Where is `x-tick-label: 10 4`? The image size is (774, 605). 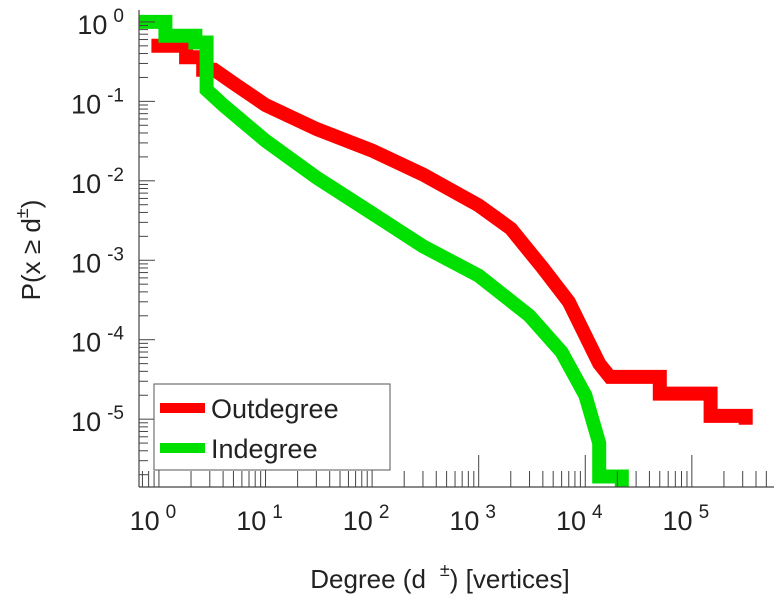
x-tick-label: 10 4 is located at coordinates (579, 519).